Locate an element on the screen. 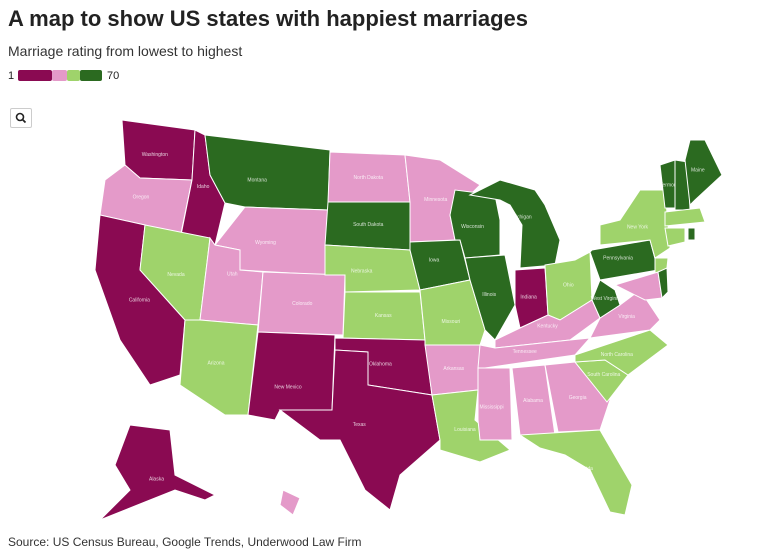 The image size is (768, 557). search-icon is located at coordinates (21, 118).